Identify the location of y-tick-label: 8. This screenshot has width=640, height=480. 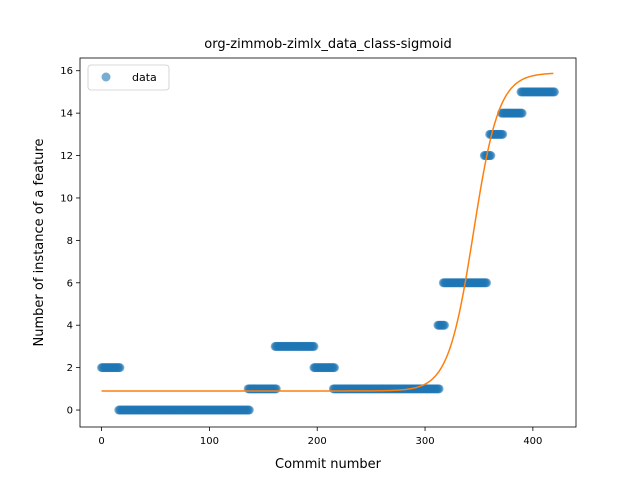
(70, 241).